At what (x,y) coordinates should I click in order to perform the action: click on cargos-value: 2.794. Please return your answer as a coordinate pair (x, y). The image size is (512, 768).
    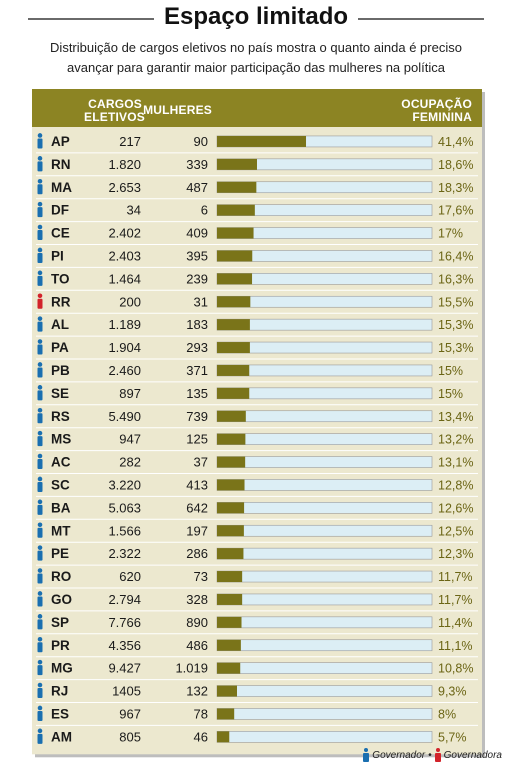
    Looking at the image, I should click on (124, 599).